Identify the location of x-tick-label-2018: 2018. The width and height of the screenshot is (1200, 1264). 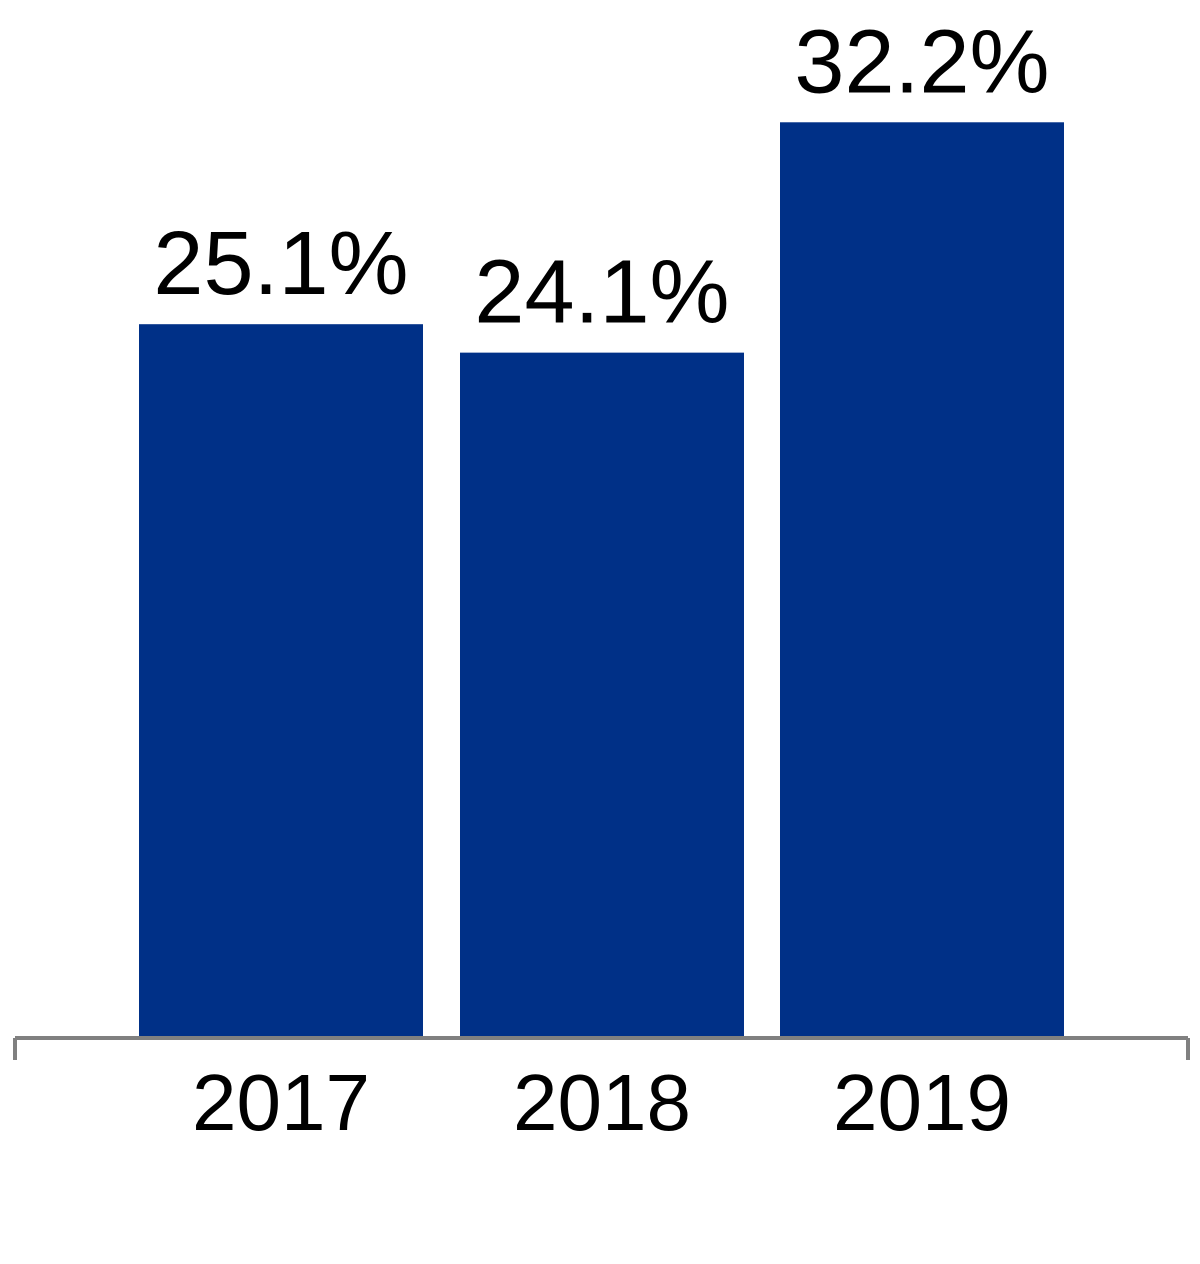
(602, 1102).